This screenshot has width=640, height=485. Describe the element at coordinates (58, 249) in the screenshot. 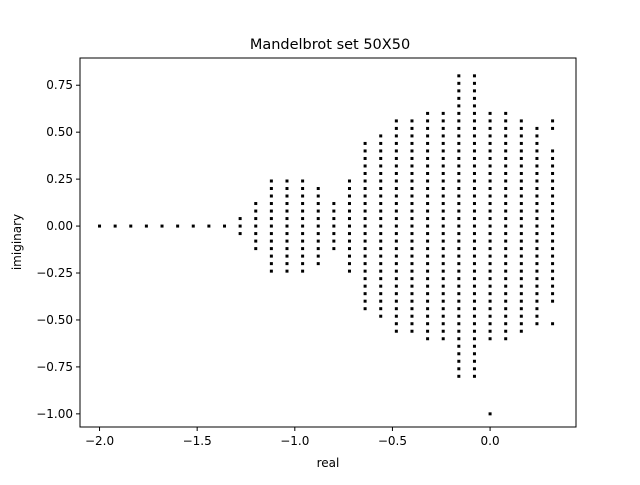

I see `y-axis-ticks: −1.00 −0.75 −0.50 −0.25 0.00 0.25 0.50 0.75` at that location.